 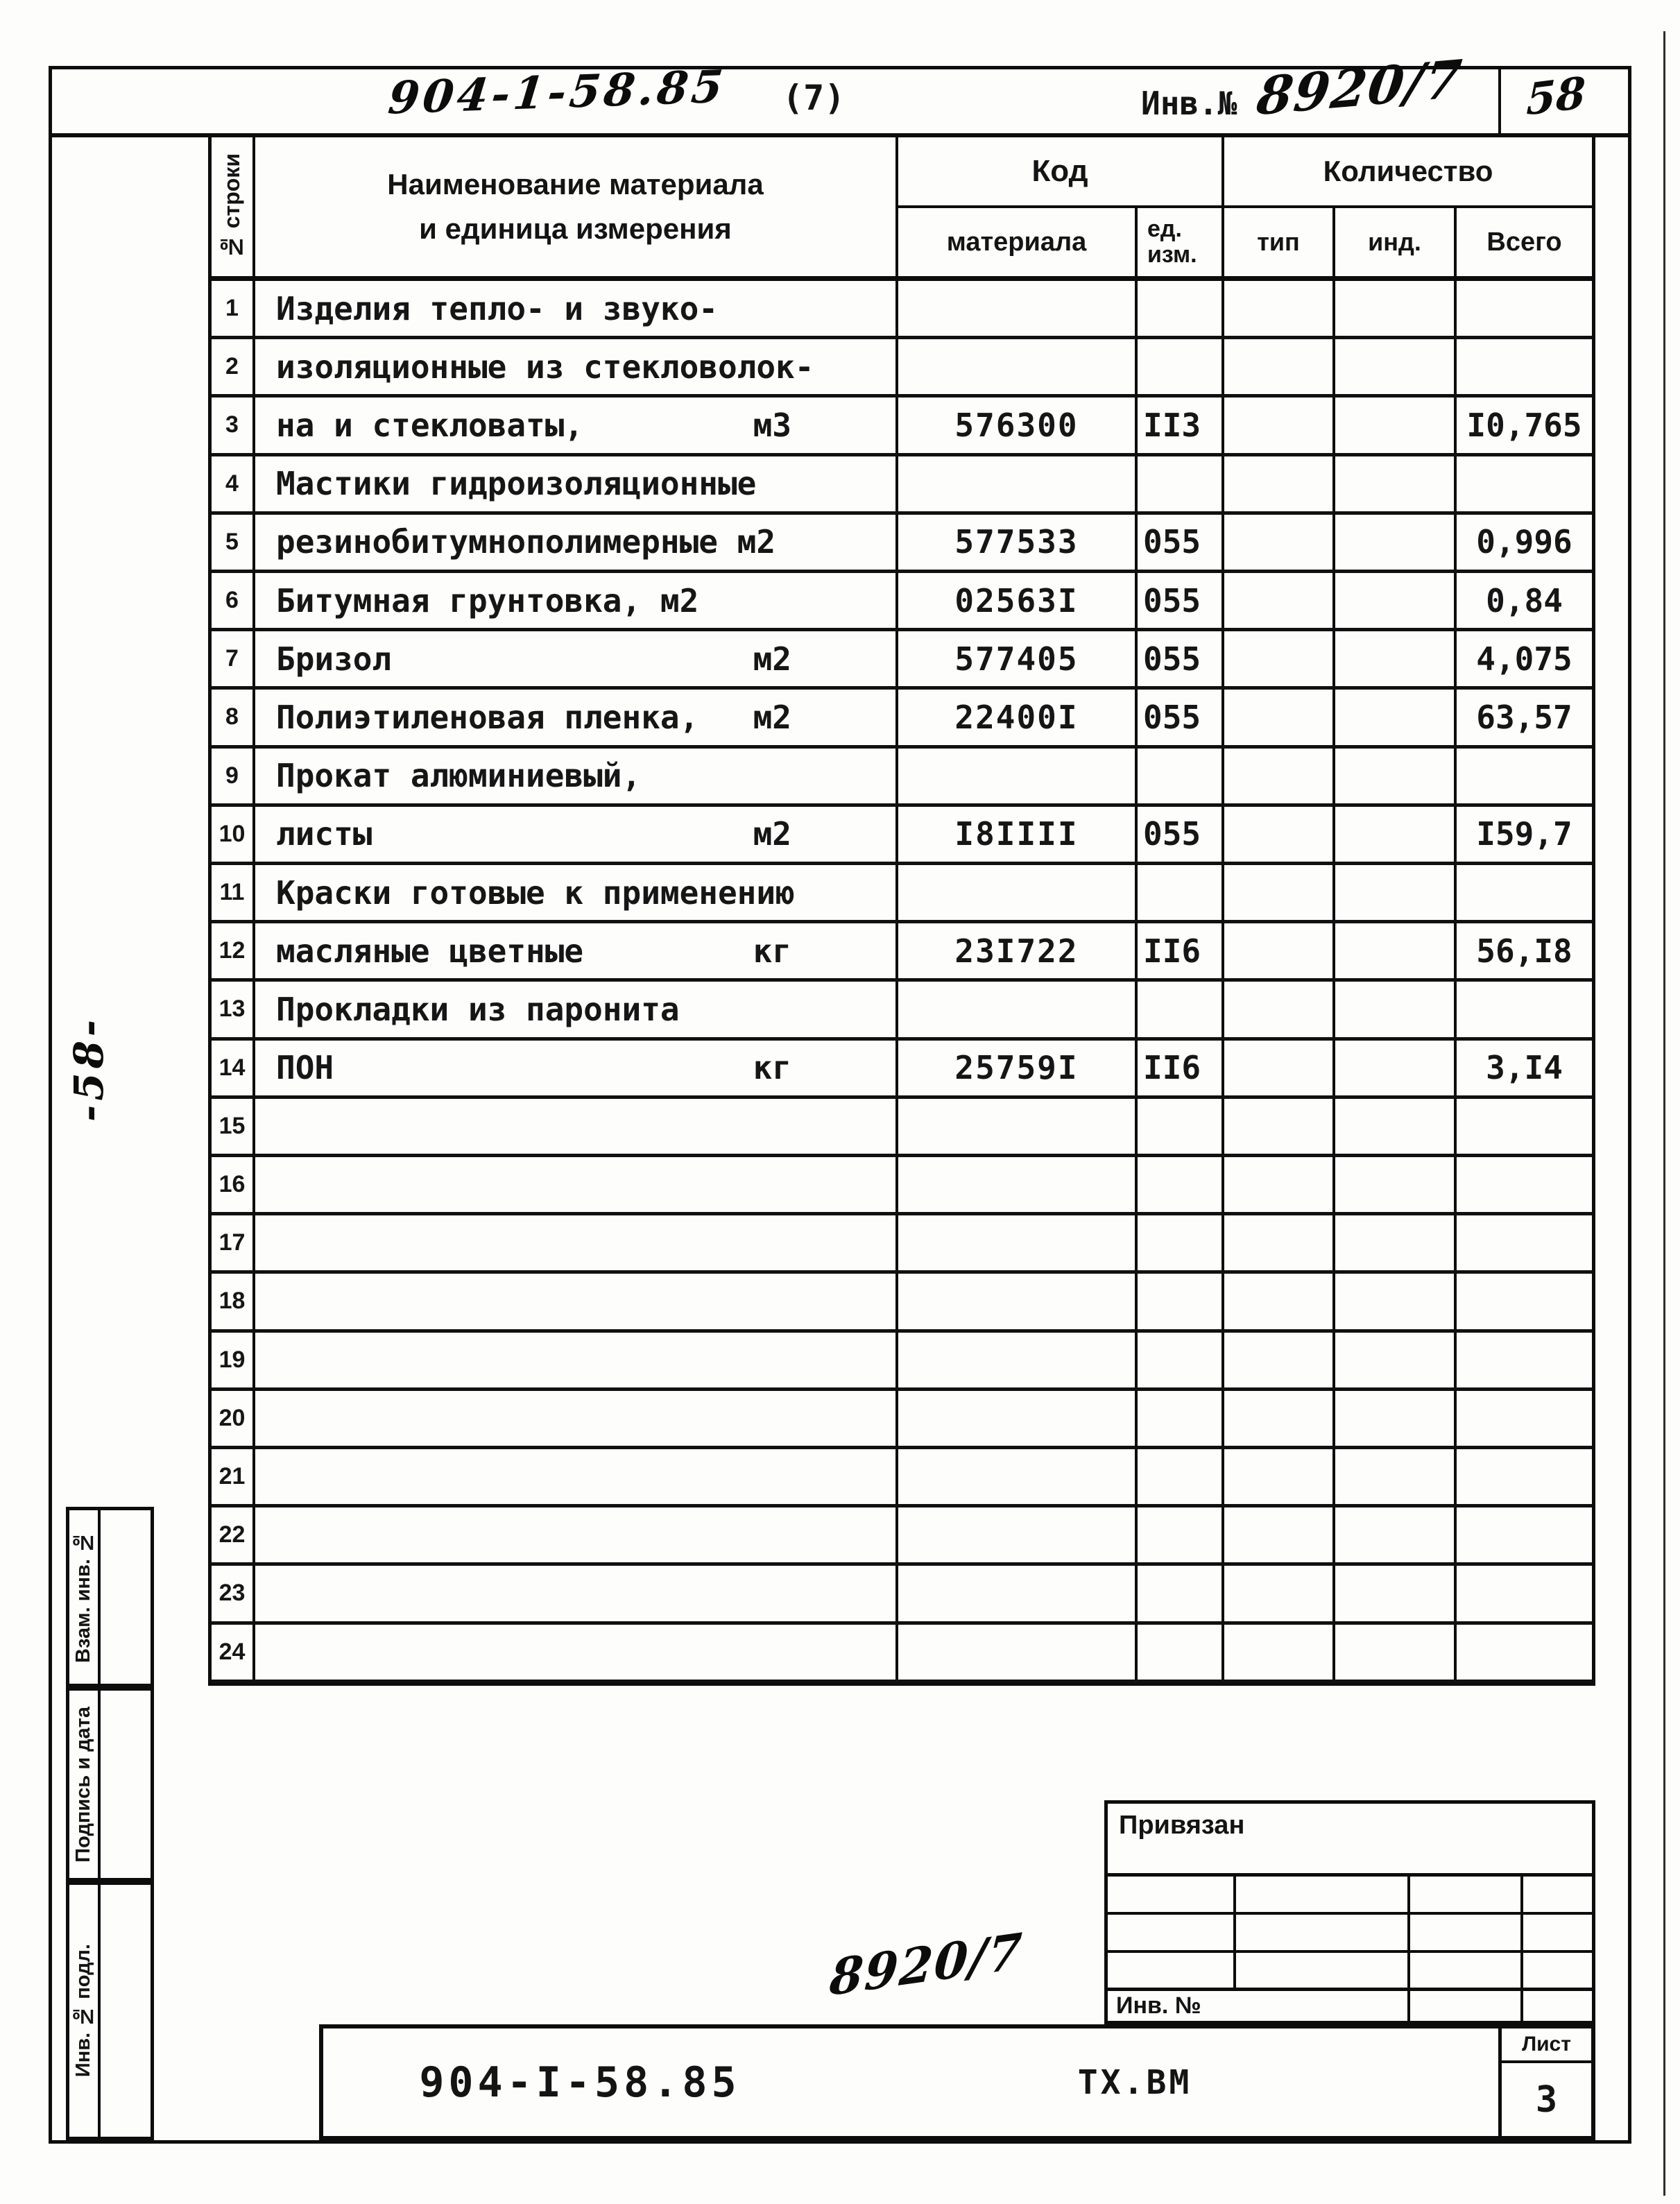 I want to click on sidebar-label-podpis-data: Подпись и дата, so click(x=83, y=1784).